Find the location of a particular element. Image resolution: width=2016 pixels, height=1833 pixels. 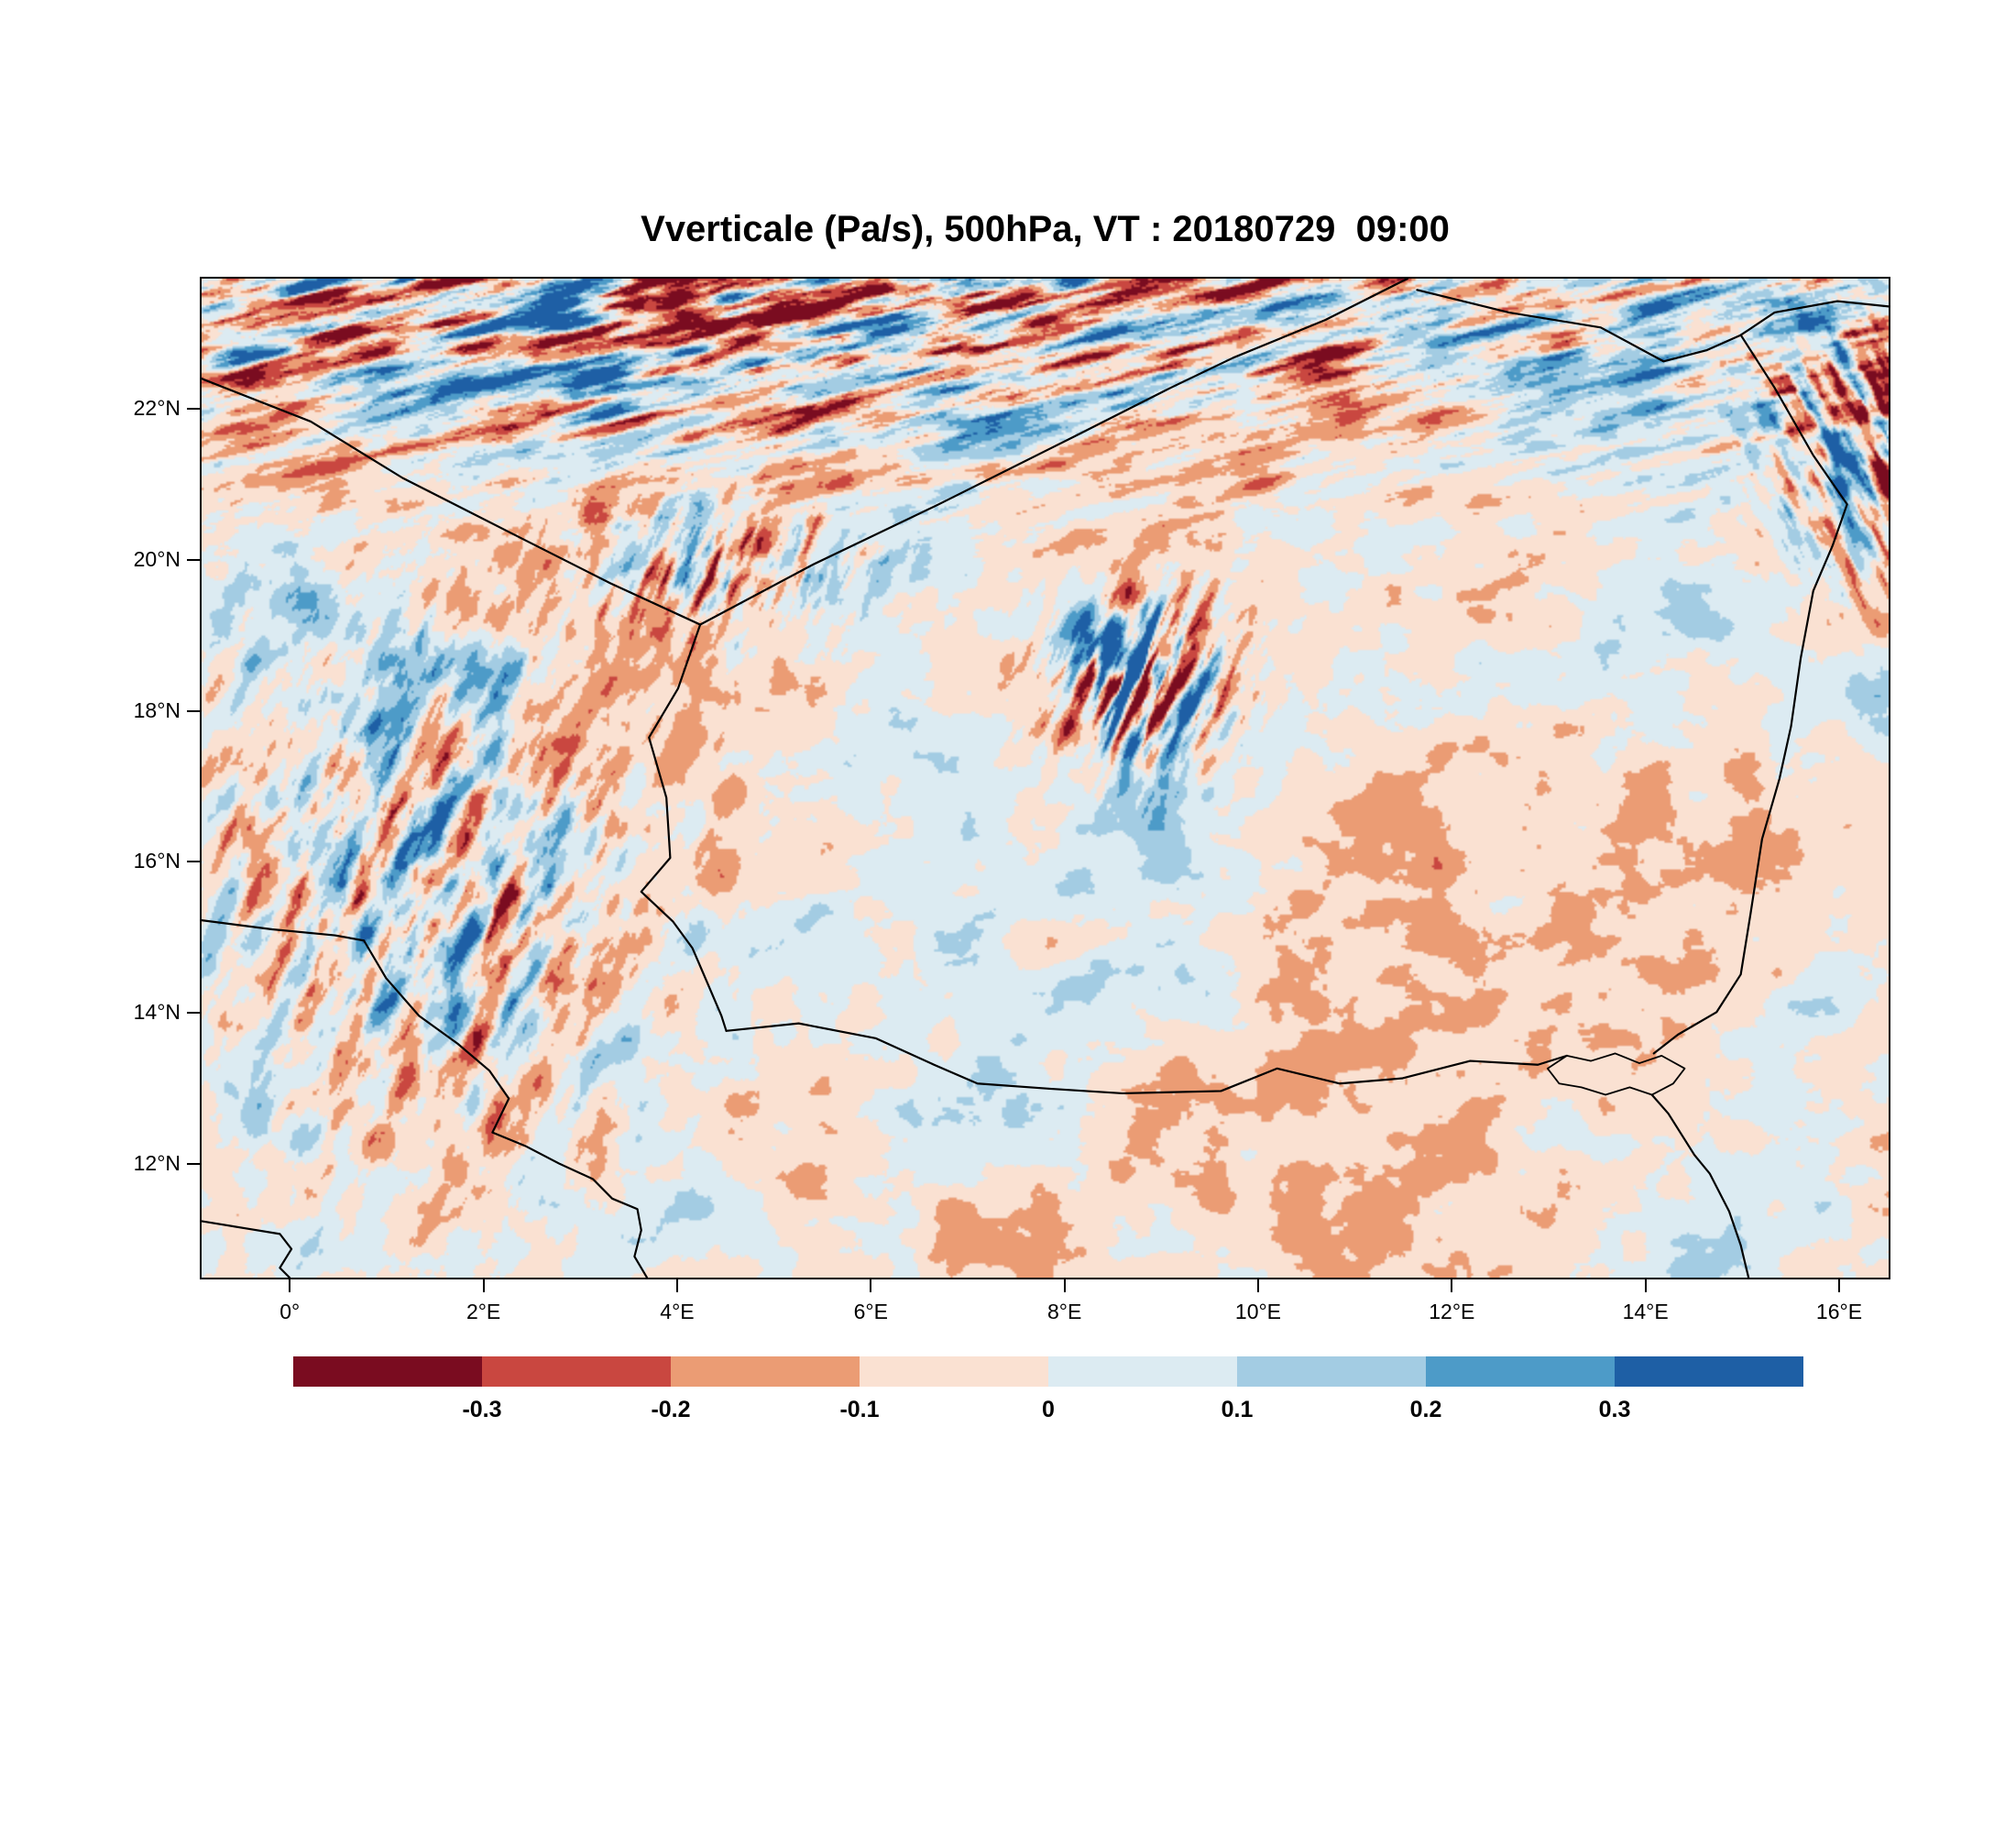

lat-tick-label: 20°N is located at coordinates (157, 558).